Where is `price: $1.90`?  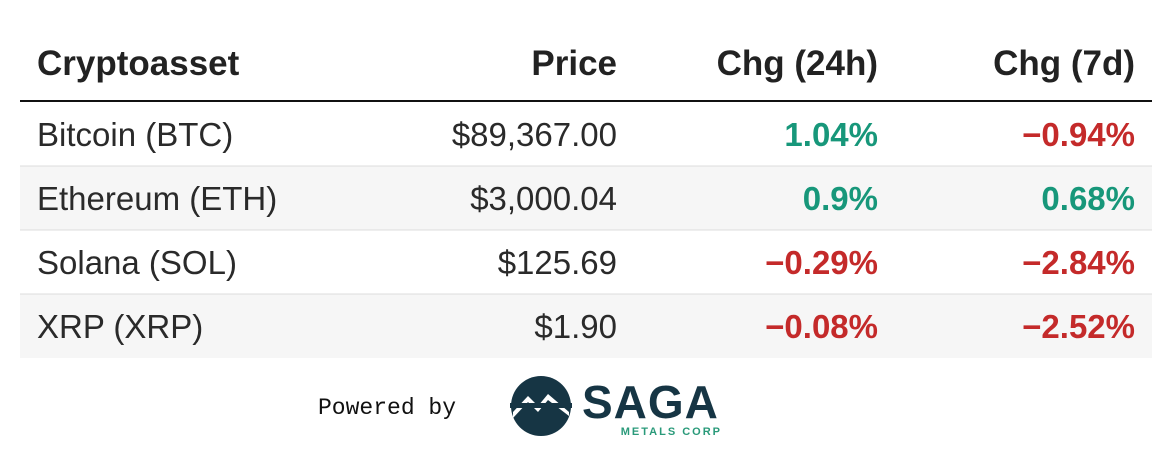
price: $1.90 is located at coordinates (575, 326).